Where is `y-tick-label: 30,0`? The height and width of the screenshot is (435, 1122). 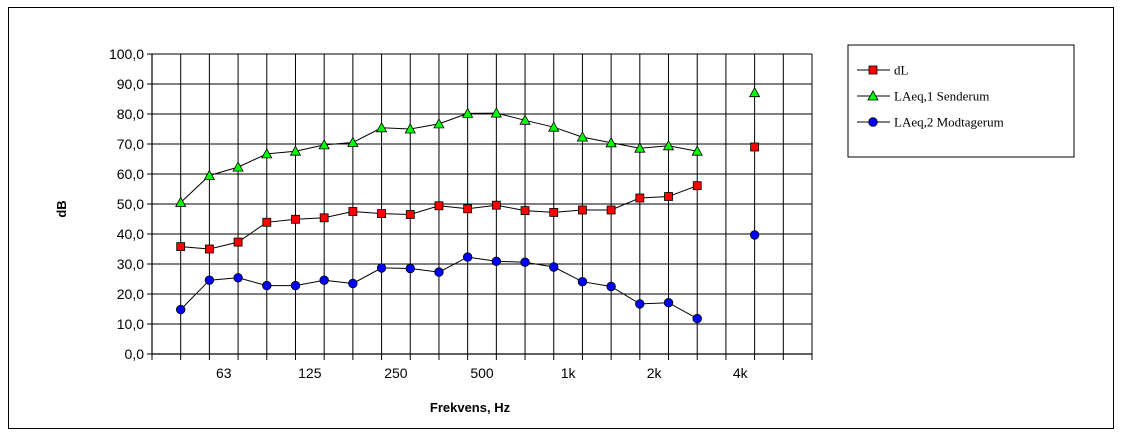 y-tick-label: 30,0 is located at coordinates (130, 264).